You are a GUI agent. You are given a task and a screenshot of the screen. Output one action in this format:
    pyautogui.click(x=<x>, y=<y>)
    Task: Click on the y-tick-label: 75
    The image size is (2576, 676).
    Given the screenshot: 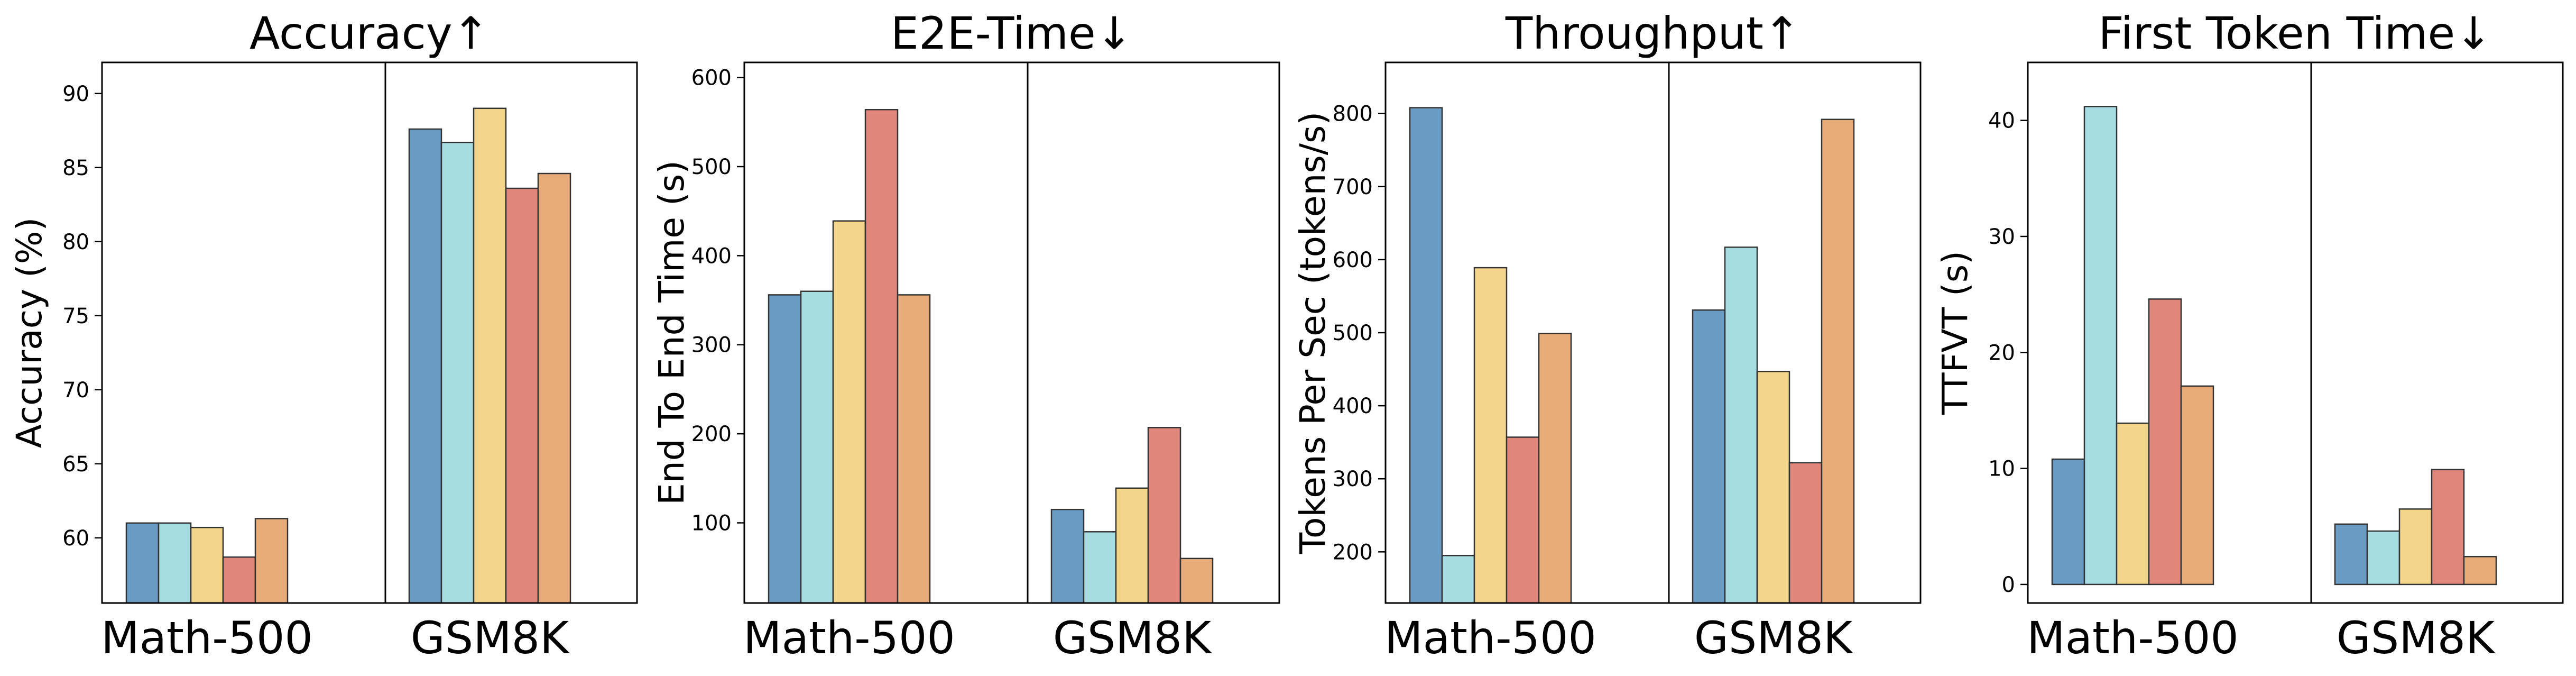 What is the action you would take?
    pyautogui.click(x=75, y=316)
    